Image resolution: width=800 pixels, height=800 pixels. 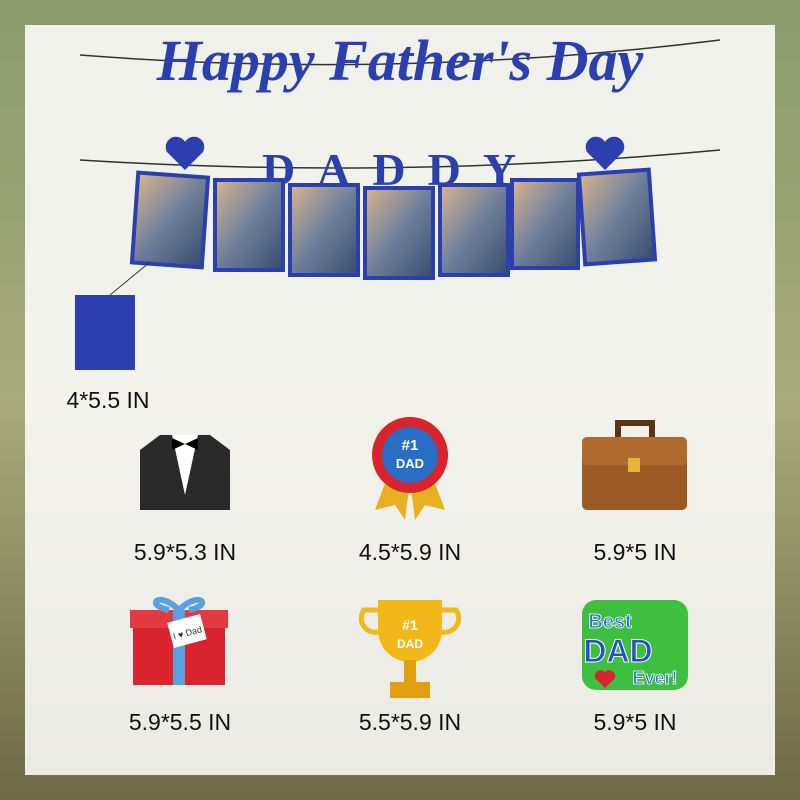 I want to click on size-label: 4.5*5.9 IN, so click(x=410, y=552).